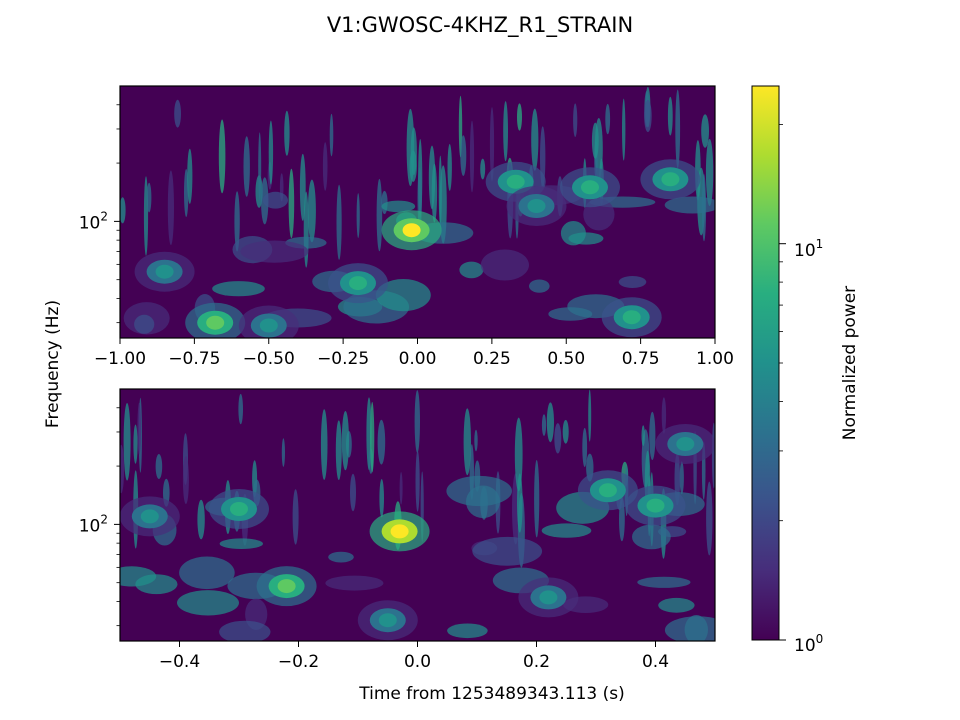  Describe the element at coordinates (765, 363) in the screenshot. I see `colorbar-gradient` at that location.